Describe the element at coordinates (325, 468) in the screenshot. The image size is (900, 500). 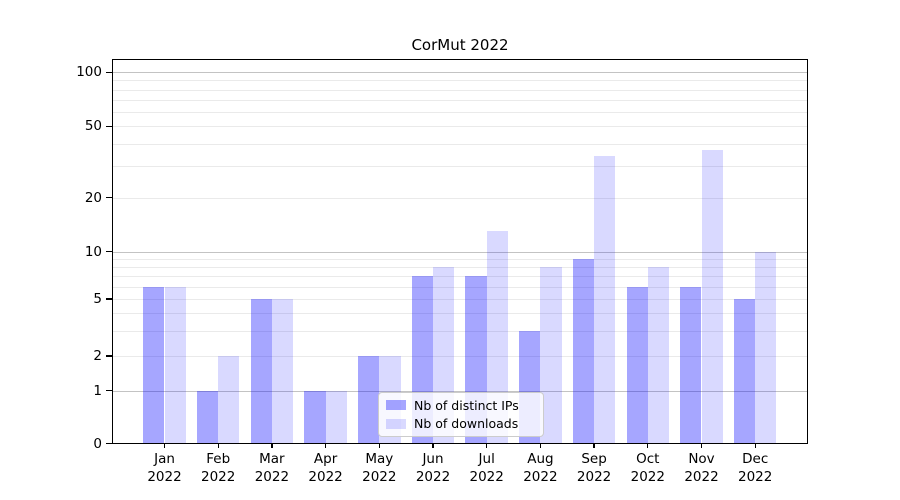
I see `x-tick-label: Apr 2022` at that location.